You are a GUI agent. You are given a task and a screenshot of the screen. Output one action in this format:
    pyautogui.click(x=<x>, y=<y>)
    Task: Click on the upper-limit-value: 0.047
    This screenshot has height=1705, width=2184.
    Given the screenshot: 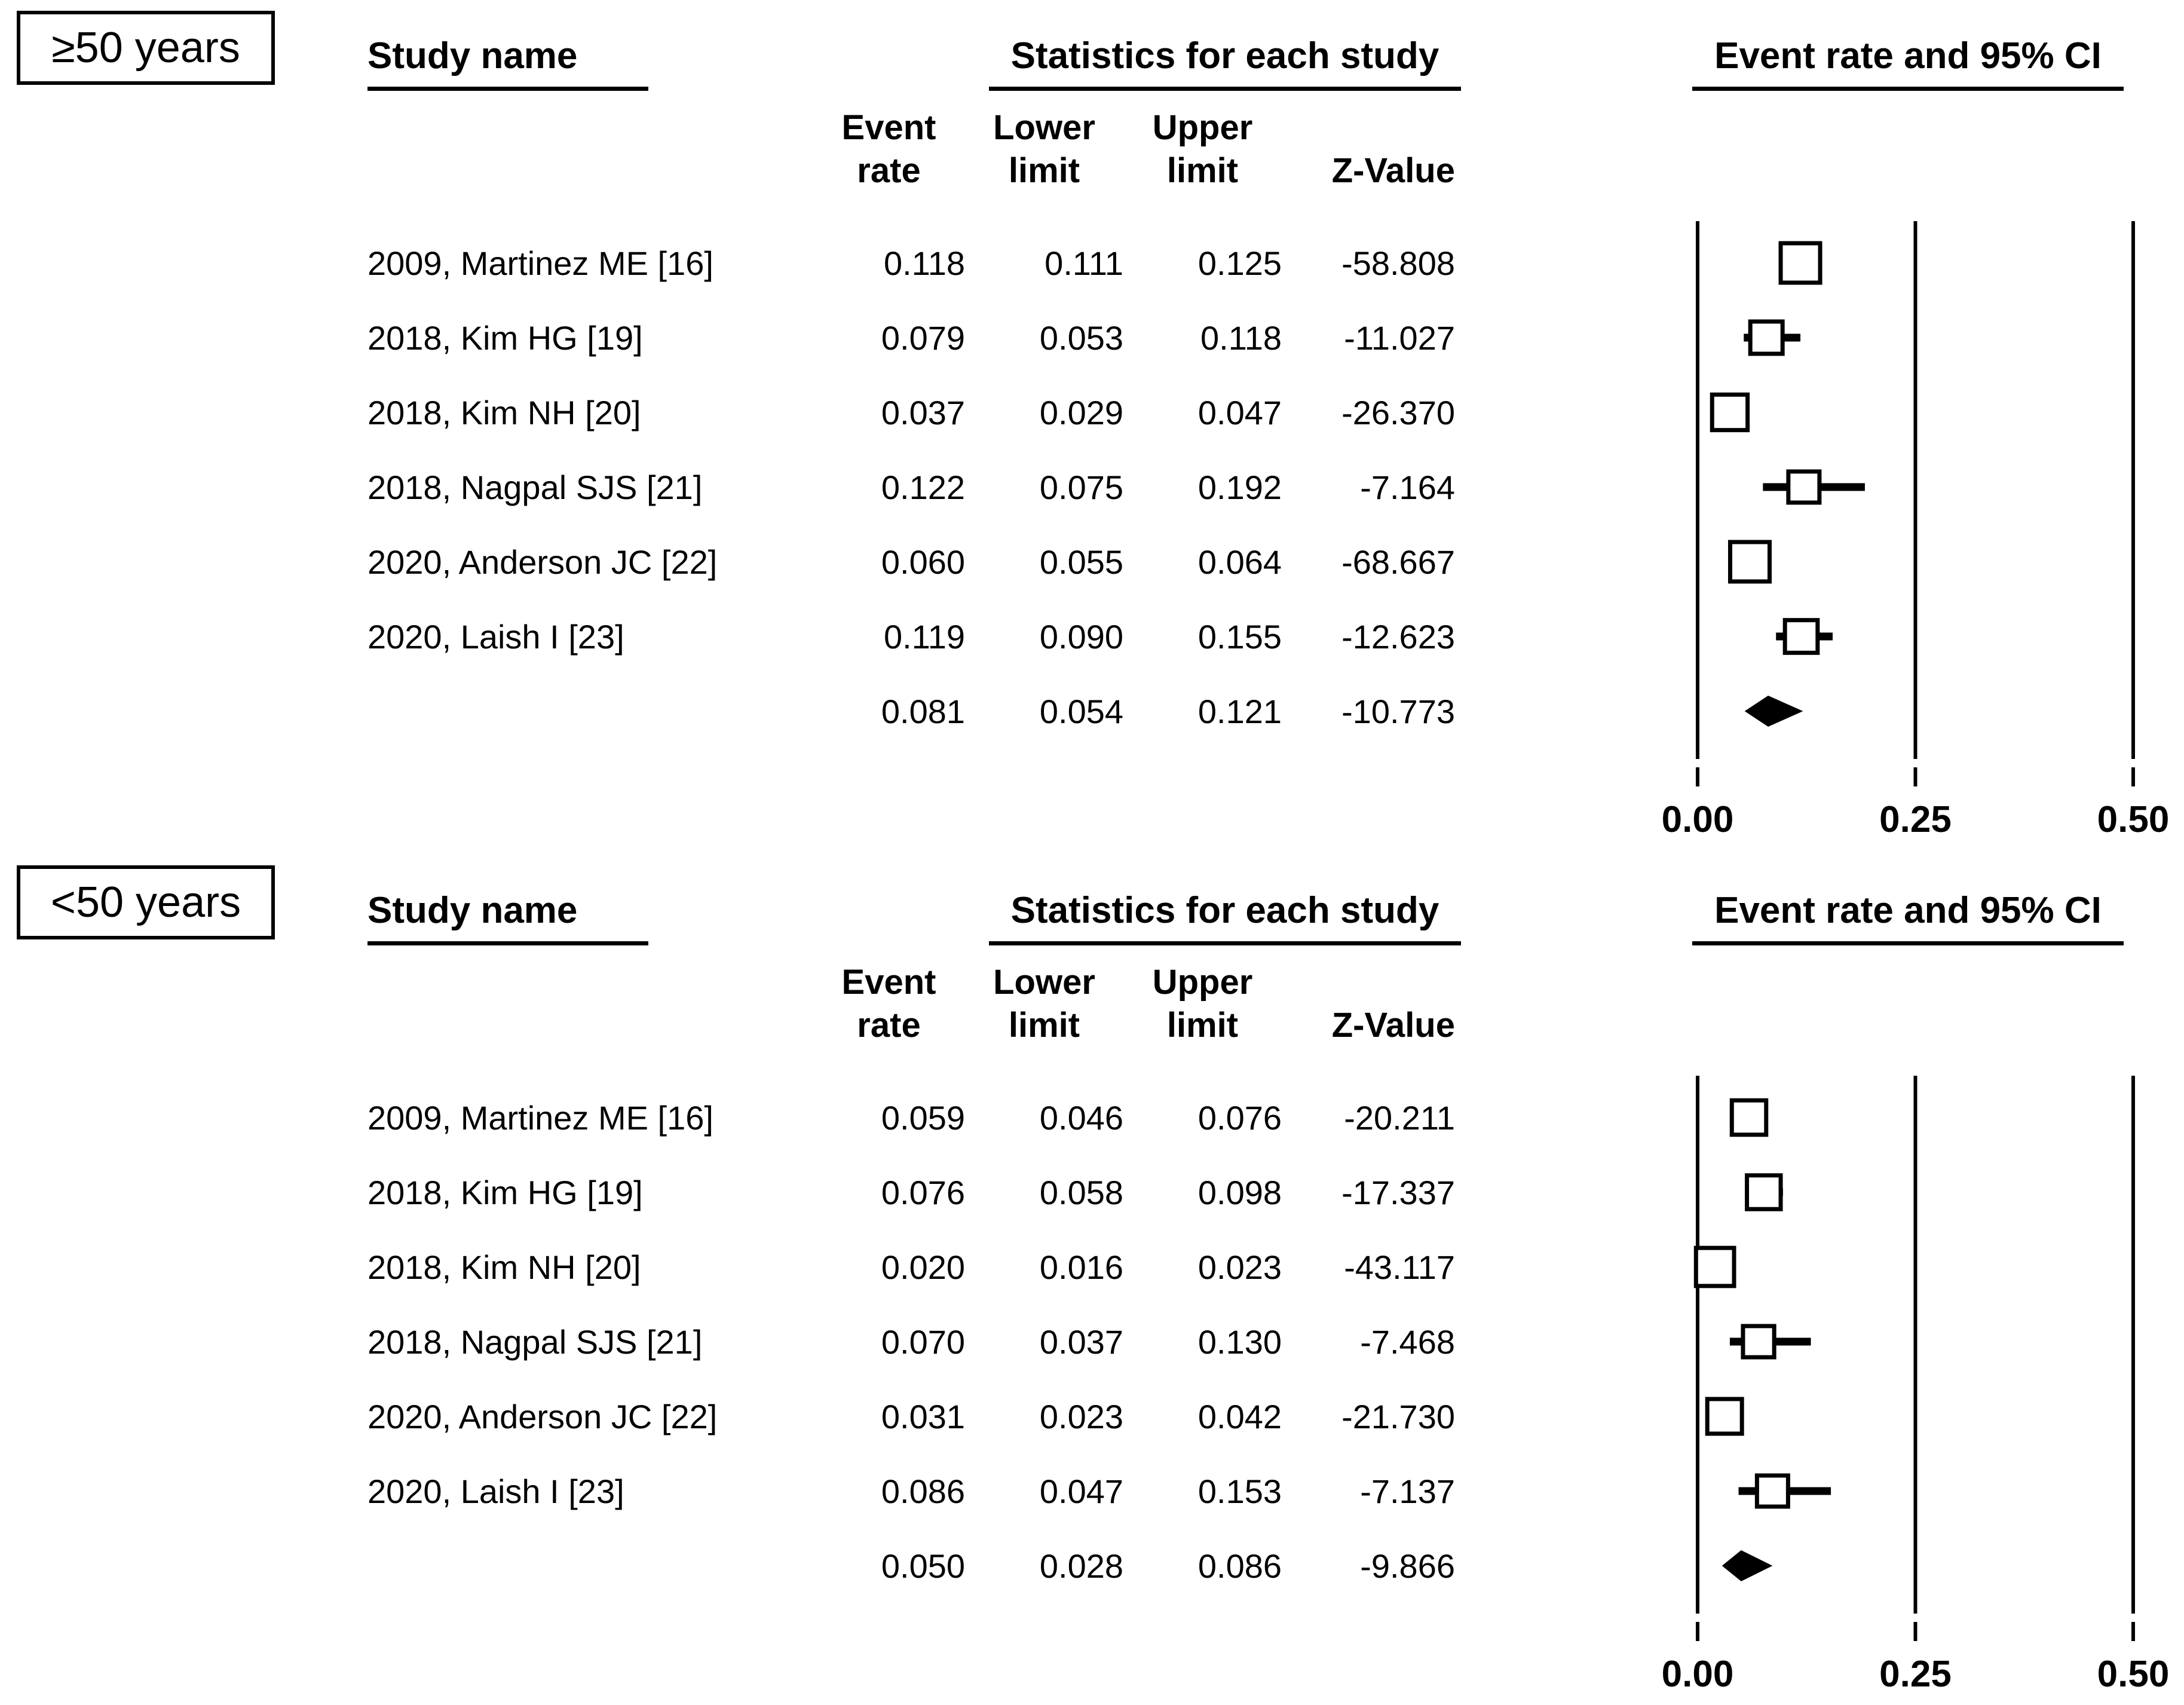 What is the action you would take?
    pyautogui.click(x=1239, y=412)
    